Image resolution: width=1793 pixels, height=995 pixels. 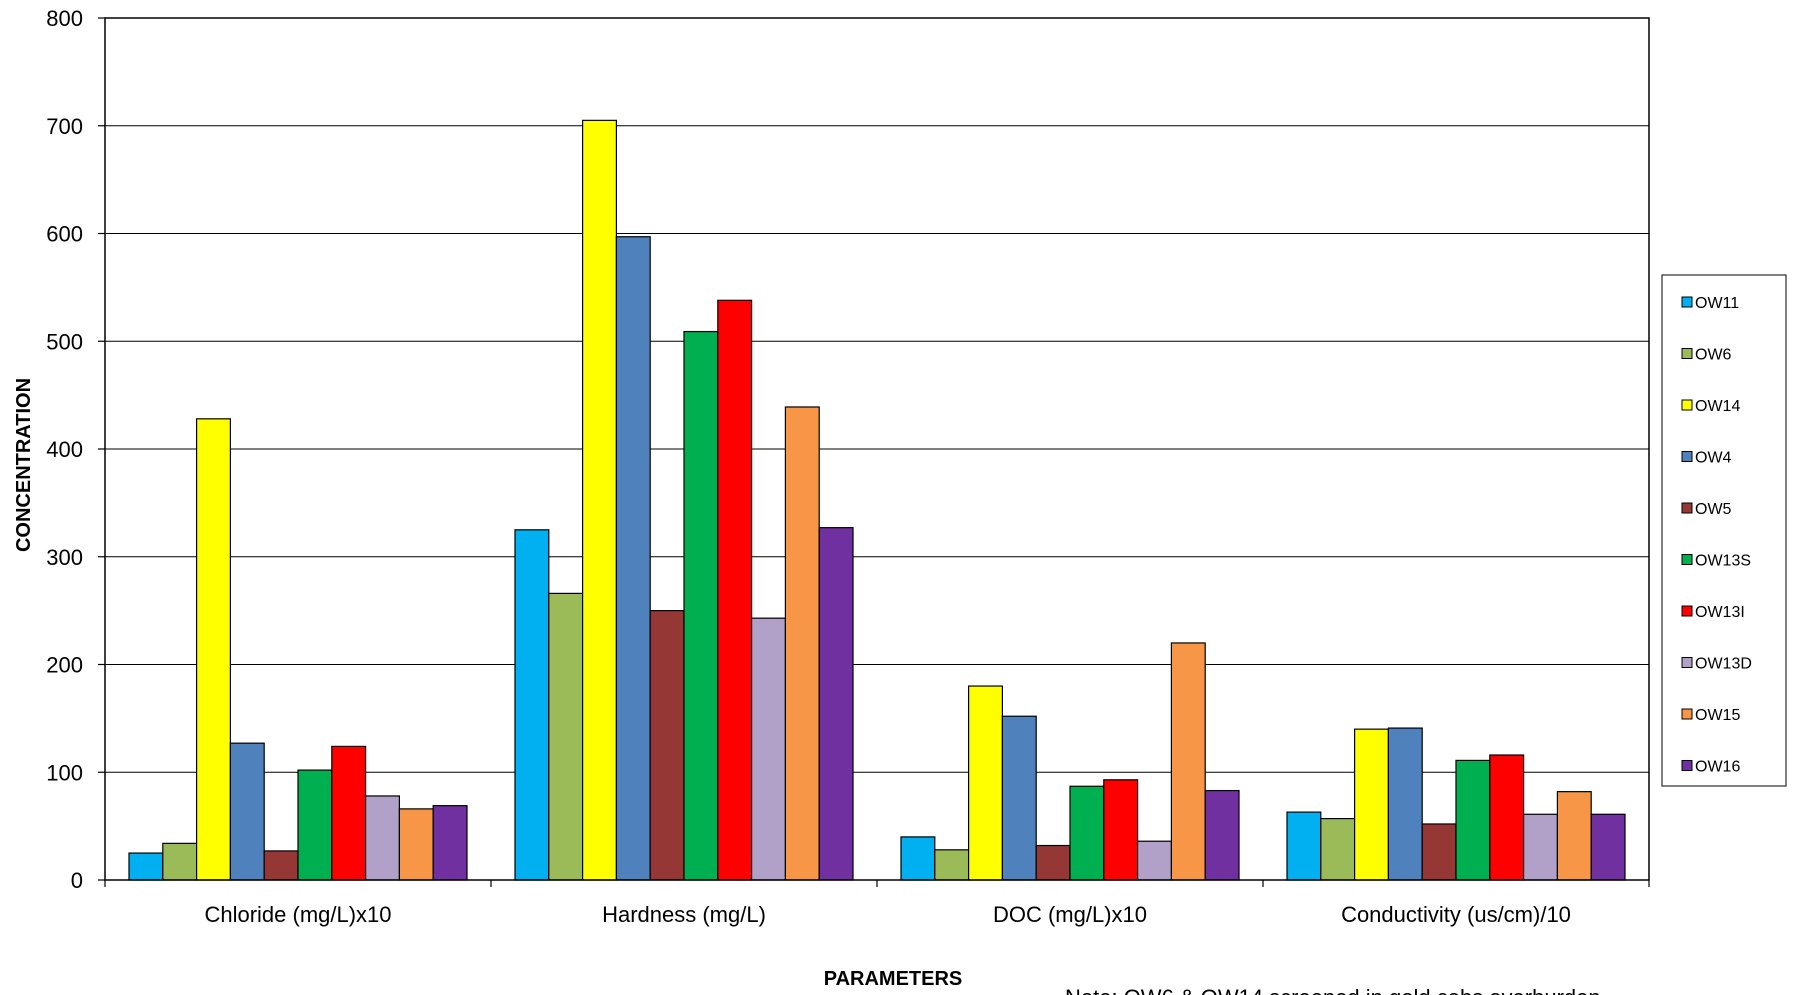 I want to click on legend-label-ow6: OW6, so click(x=1713, y=355).